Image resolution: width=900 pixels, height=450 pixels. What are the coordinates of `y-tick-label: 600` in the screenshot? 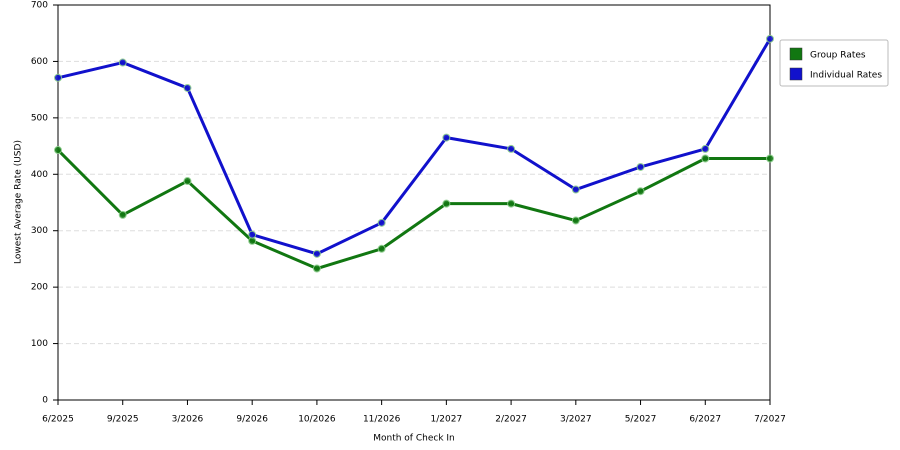 It's located at (39, 62).